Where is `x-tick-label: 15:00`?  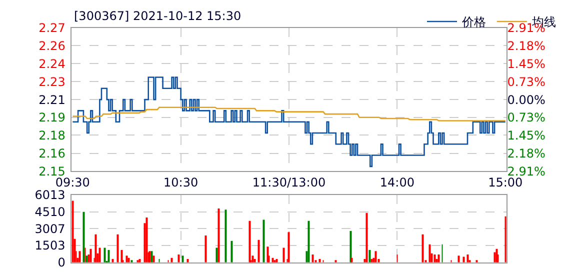
x-tick-label: 15:00 is located at coordinates (505, 183).